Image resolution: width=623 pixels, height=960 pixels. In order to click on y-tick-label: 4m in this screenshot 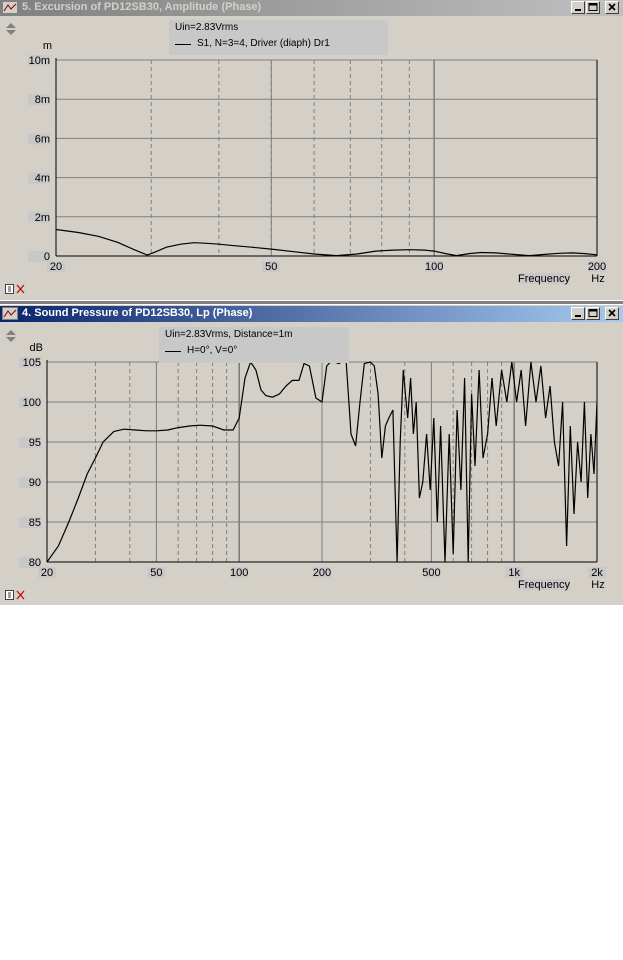, I will do `click(42, 179)`.